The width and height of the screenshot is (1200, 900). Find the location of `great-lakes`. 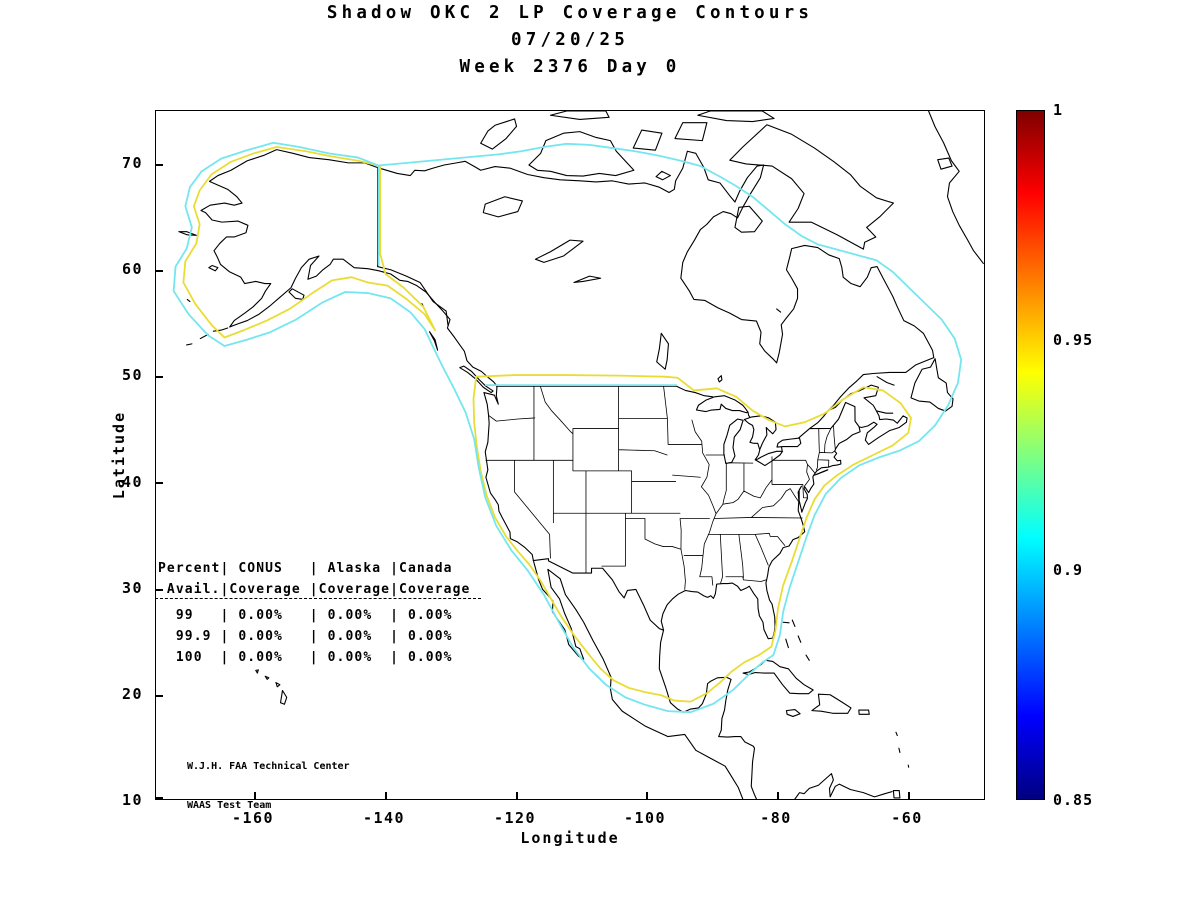

great-lakes is located at coordinates (642, 331).